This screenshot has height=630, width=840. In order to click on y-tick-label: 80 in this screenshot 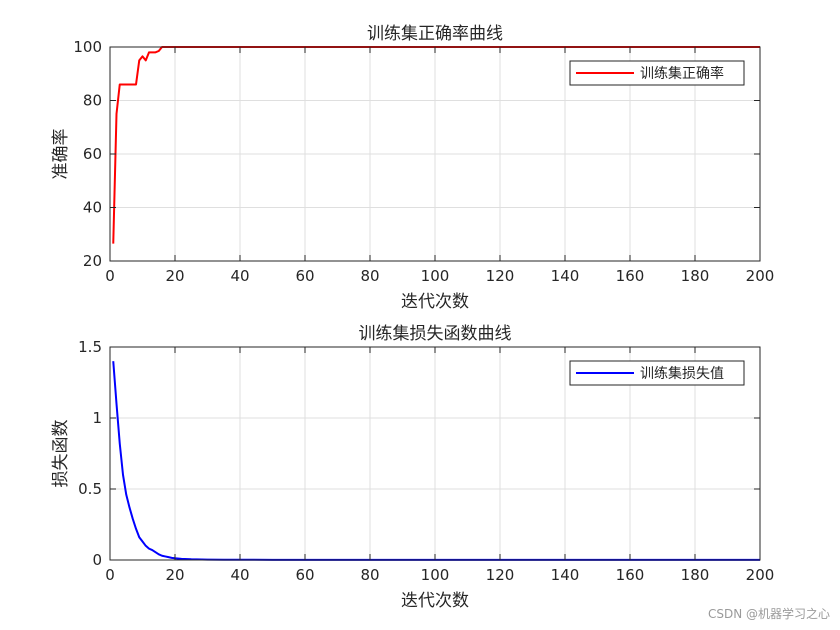, I will do `click(92, 101)`.